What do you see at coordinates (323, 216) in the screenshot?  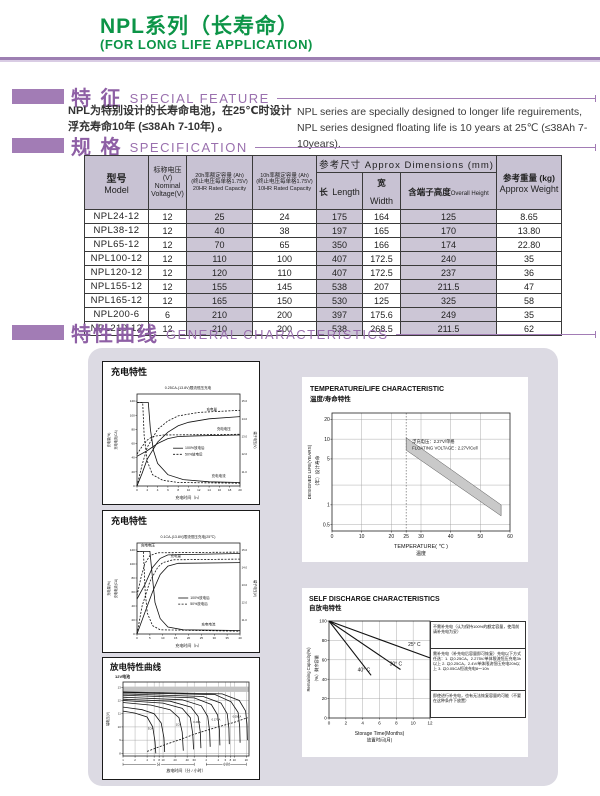 I see `spec-row: NPL24-12 12 25 24 175 164 125 8.65` at bounding box center [323, 216].